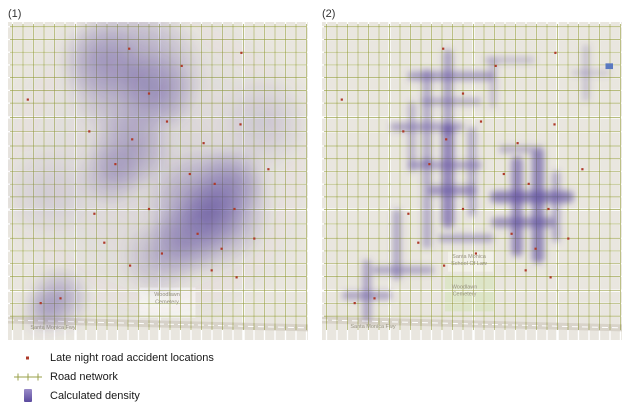 The image size is (627, 410). Describe the element at coordinates (465, 287) in the screenshot. I see `svg-text: Woodlawn` at that location.